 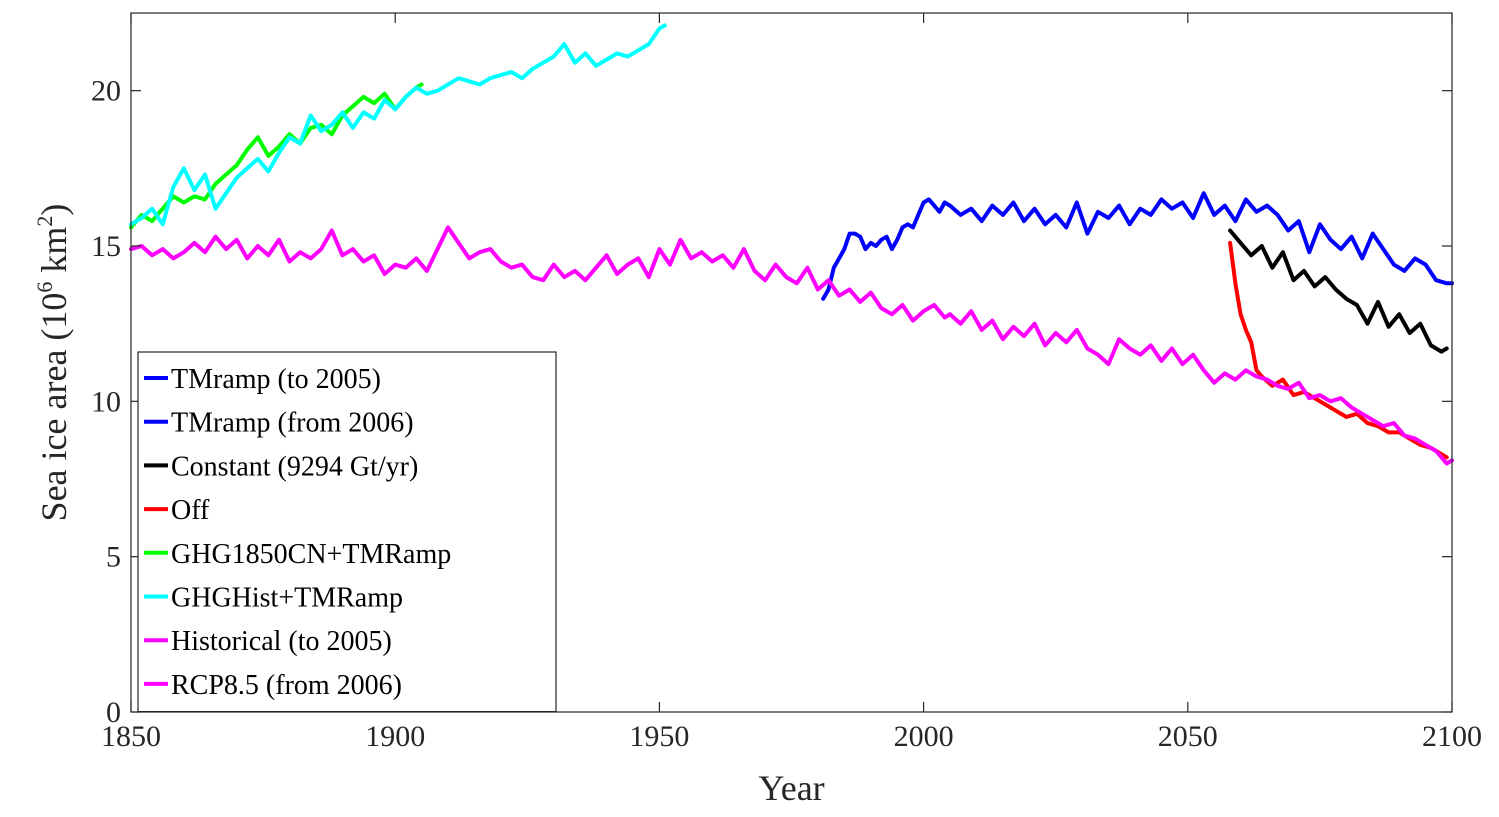 What do you see at coordinates (924, 736) in the screenshot?
I see `x-tick-label-3: 2000` at bounding box center [924, 736].